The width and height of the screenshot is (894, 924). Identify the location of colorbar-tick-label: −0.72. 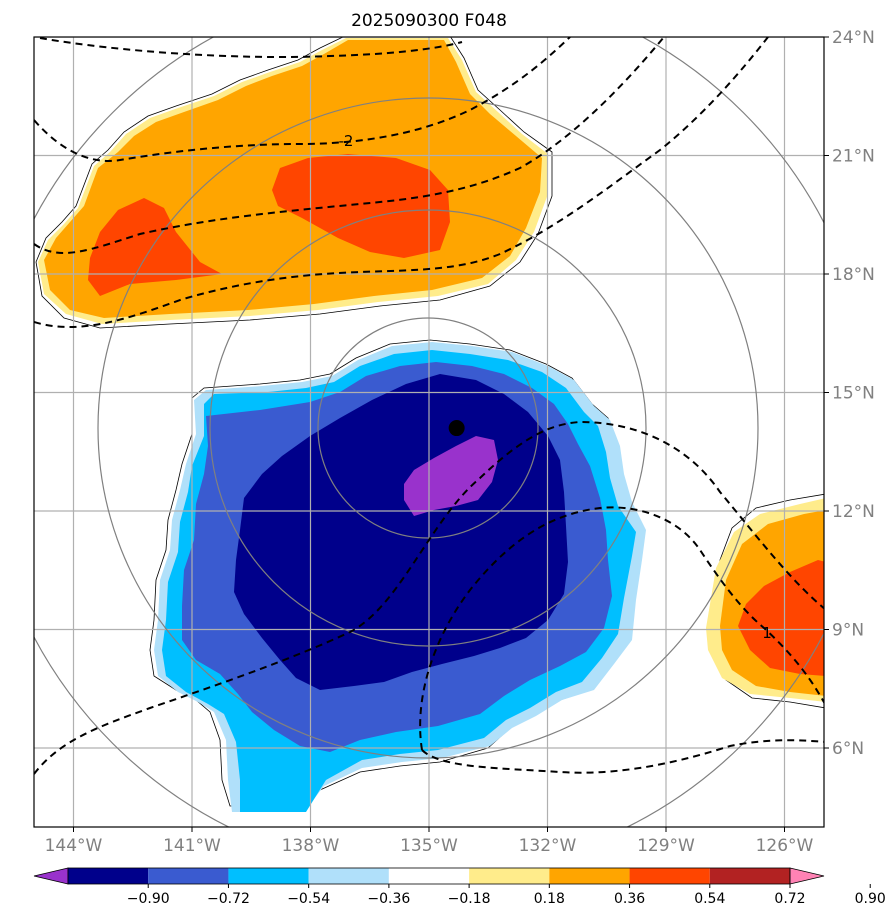
(228, 899).